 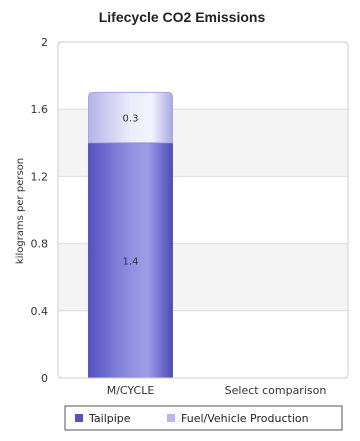 I want to click on legend: Tailpipe Fuel/Vehicle Production, so click(x=203, y=418).